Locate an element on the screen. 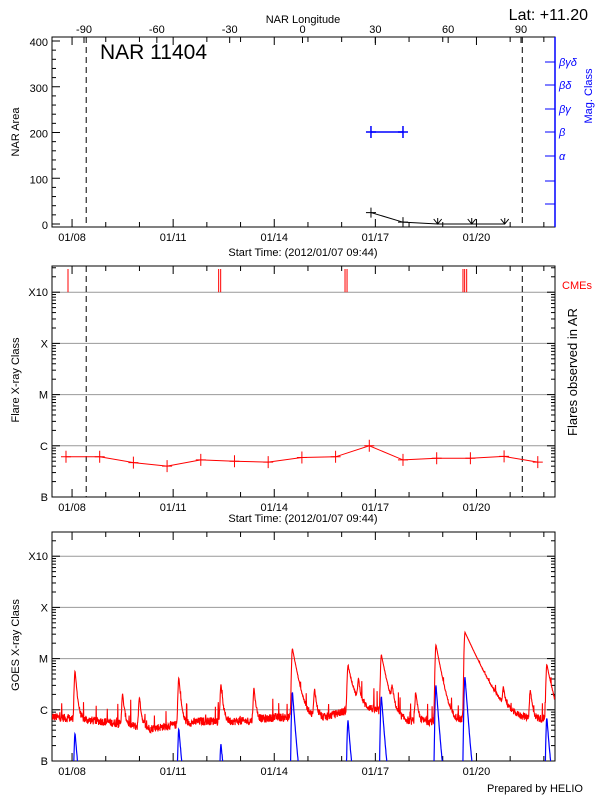 The height and width of the screenshot is (805, 600). panel1-x-tick-label: 01/08 is located at coordinates (72, 238).